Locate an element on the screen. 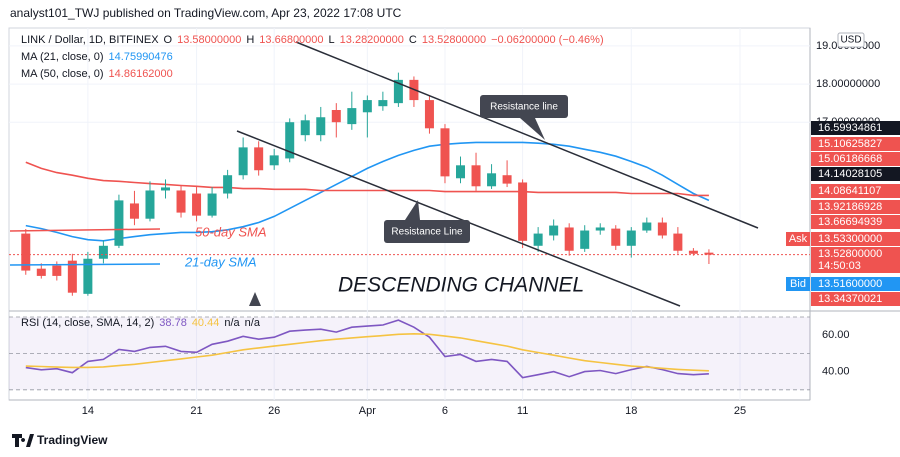 This screenshot has height=457, width=900. footer: TradingView is located at coordinates (60, 440).